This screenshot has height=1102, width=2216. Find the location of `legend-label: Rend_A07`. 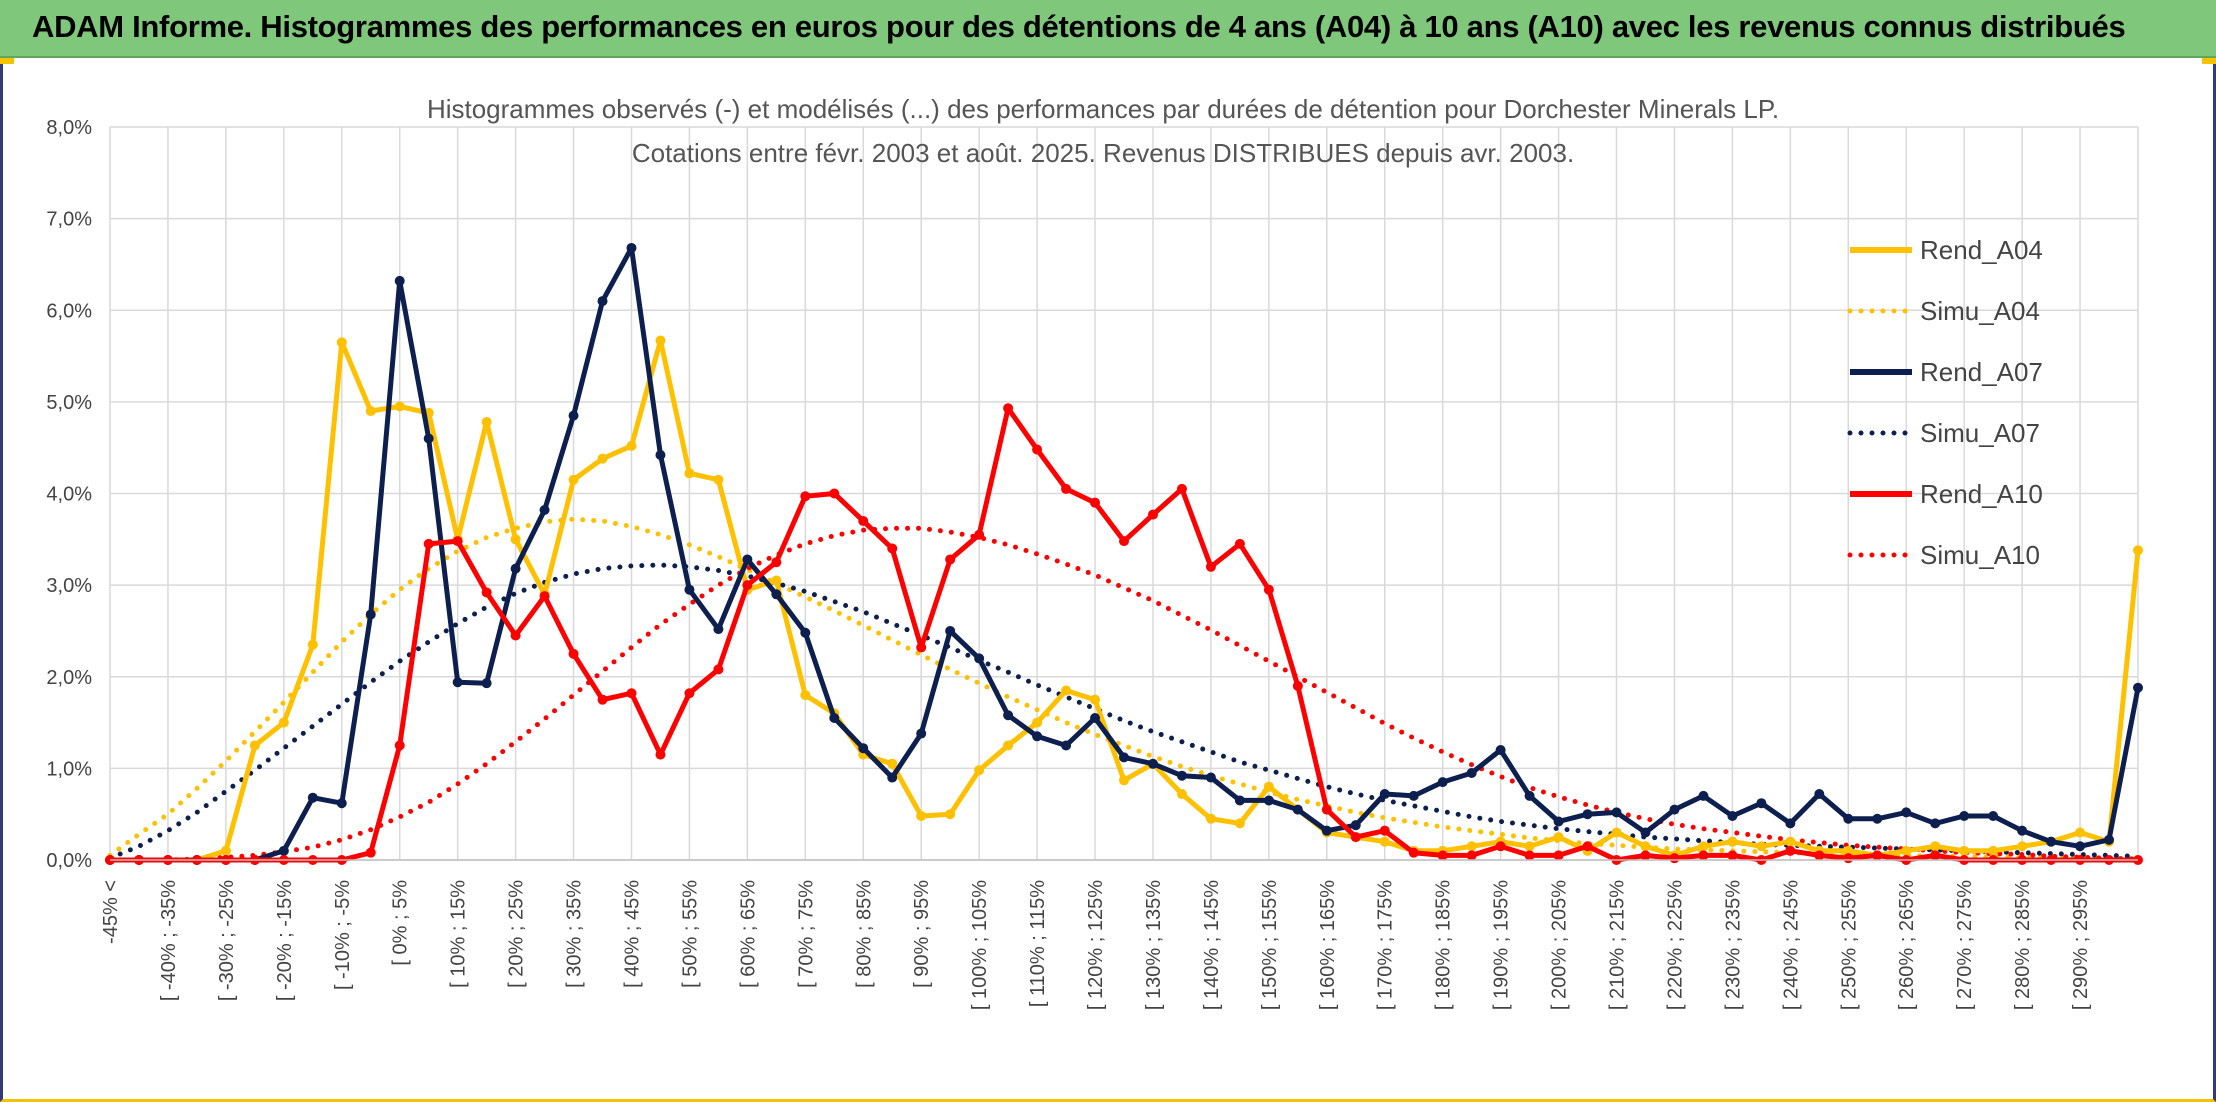

legend-label: Rend_A07 is located at coordinates (1981, 372).